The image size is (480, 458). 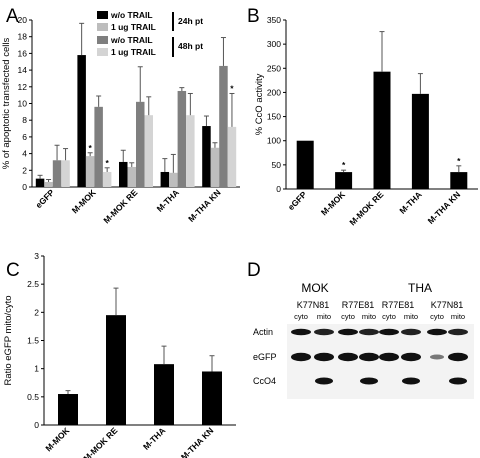 What do you see at coordinates (154, 438) in the screenshot?
I see `panel-c-x-tick-label: M-THA` at bounding box center [154, 438].